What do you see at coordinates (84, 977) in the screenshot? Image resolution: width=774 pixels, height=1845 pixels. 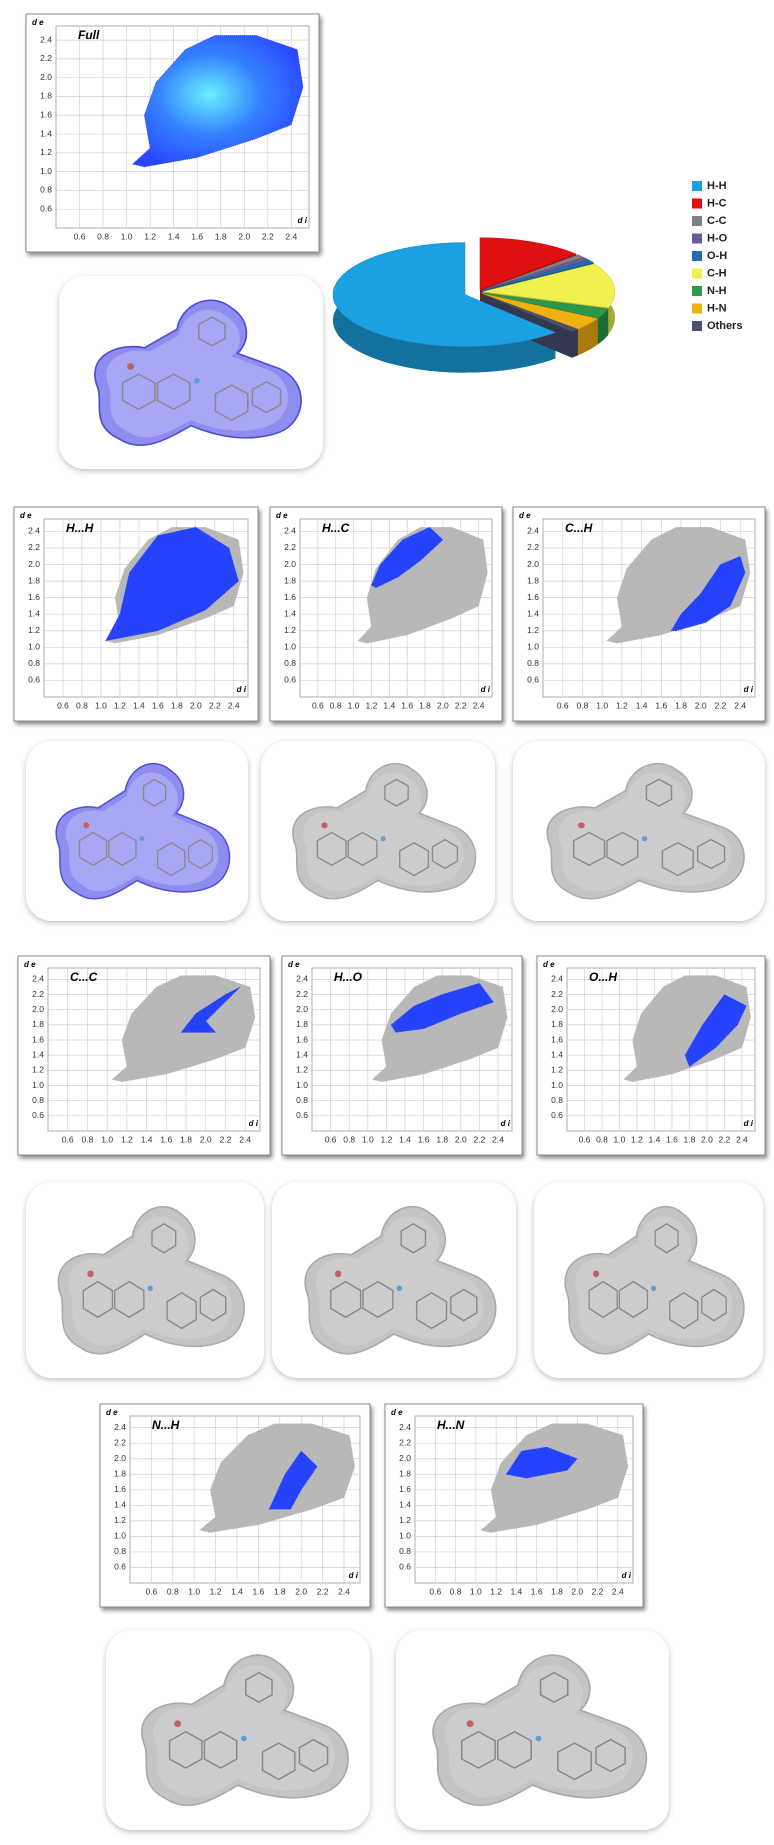 I see `plot-title: C...C` at bounding box center [84, 977].